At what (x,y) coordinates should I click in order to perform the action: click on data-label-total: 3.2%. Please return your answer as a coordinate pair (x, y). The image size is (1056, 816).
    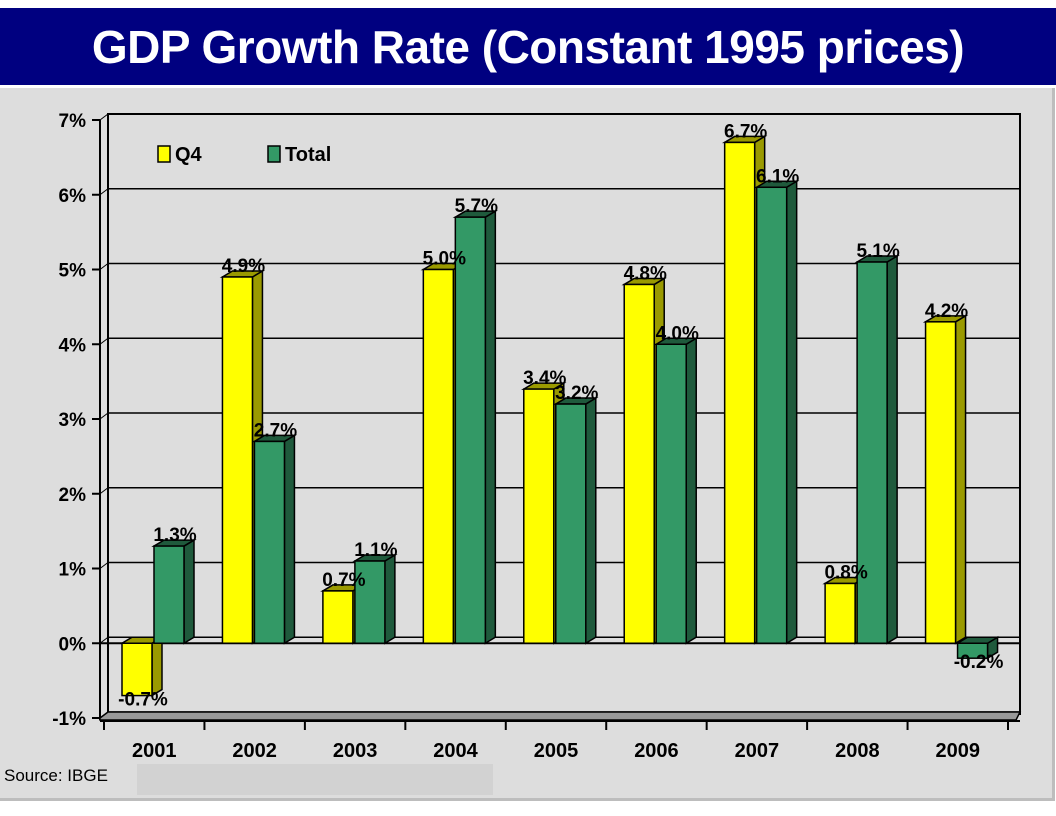
    Looking at the image, I should click on (576, 393).